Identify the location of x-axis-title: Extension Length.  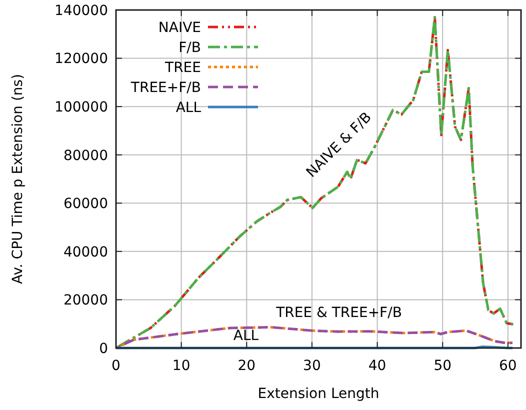
(319, 394).